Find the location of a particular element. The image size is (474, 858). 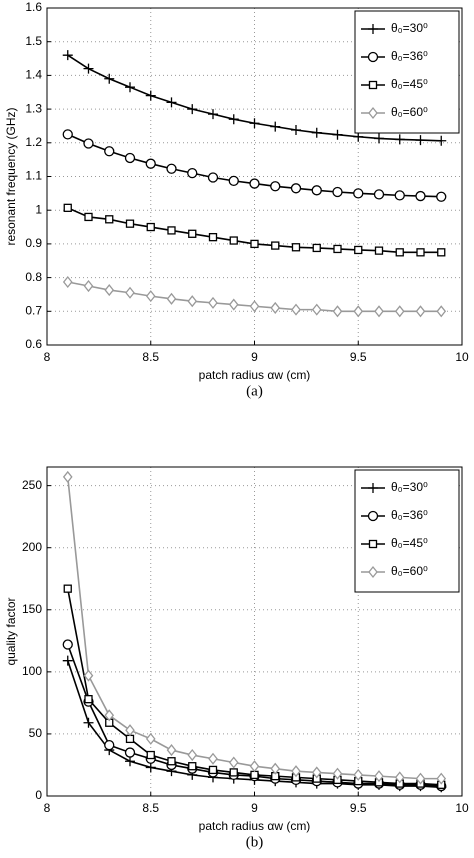

x-tick-label: 8 is located at coordinates (47, 808).